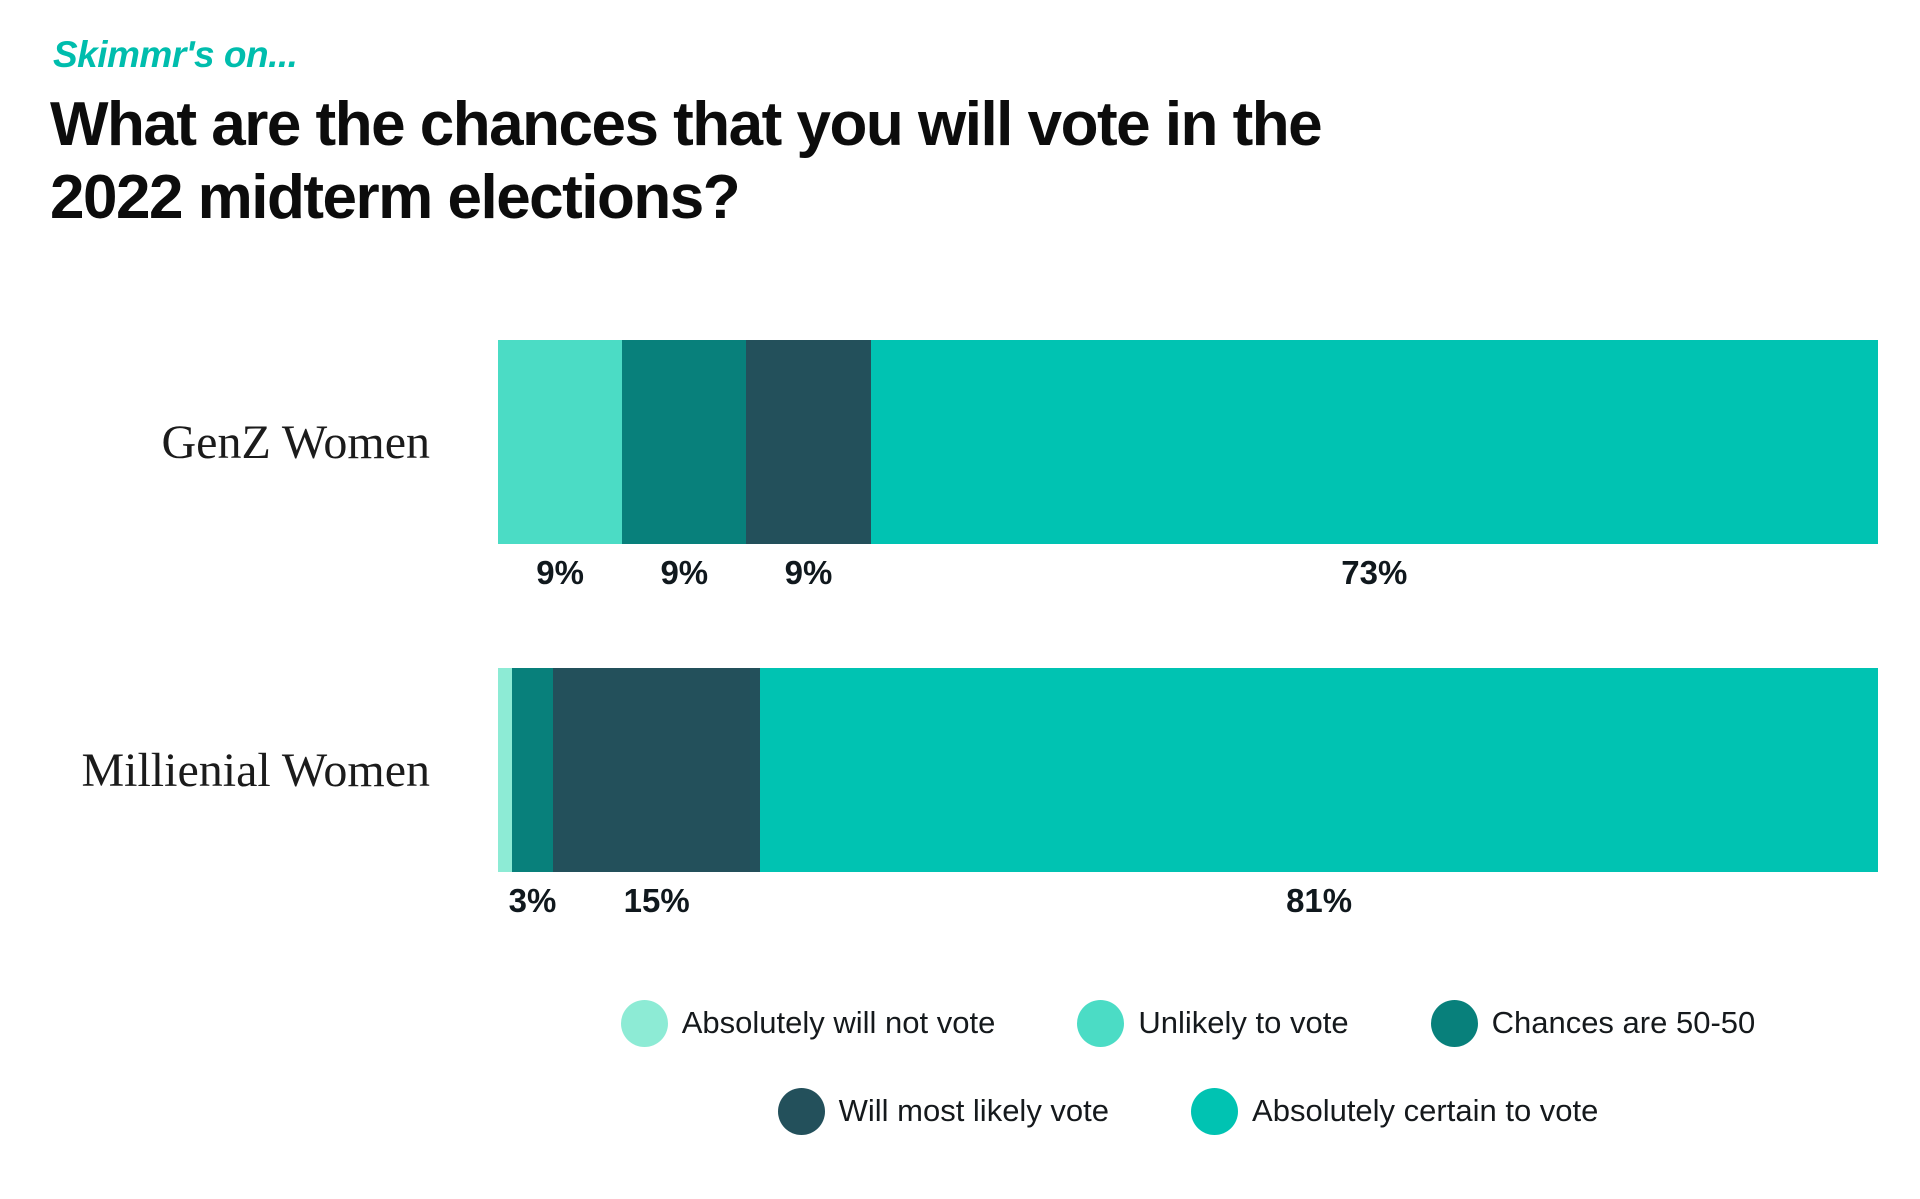  Describe the element at coordinates (505, 770) in the screenshot. I see `bar-segment-absolutely-will-not-vote` at that location.